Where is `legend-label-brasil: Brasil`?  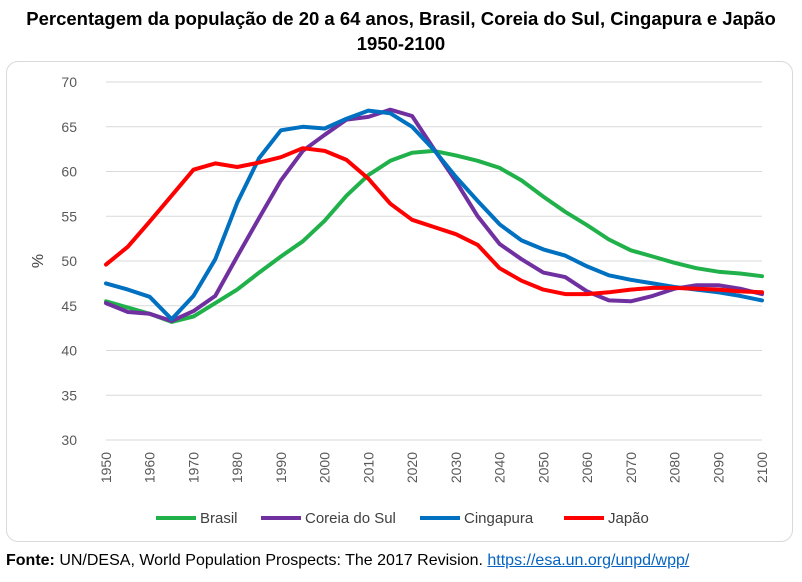
legend-label-brasil: Brasil is located at coordinates (219, 518).